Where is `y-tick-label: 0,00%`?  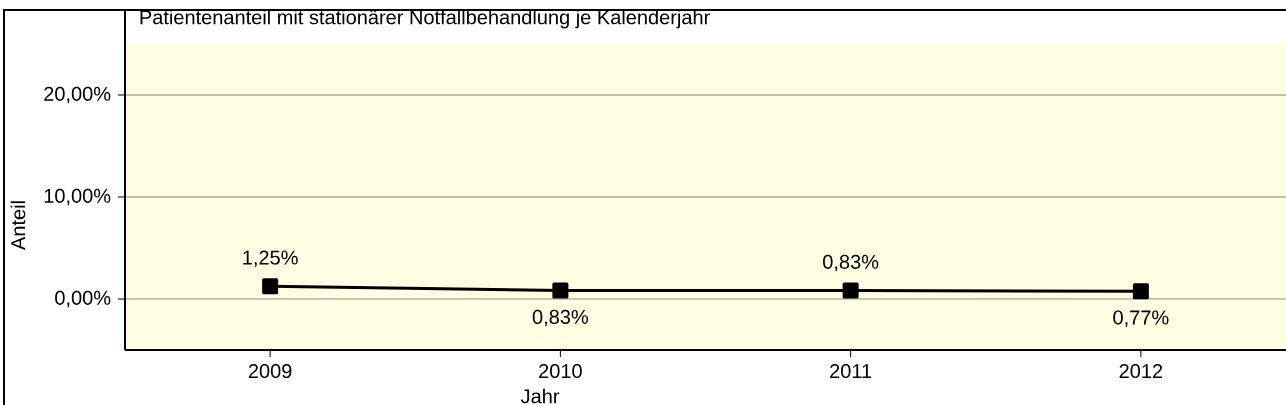 y-tick-label: 0,00% is located at coordinates (83, 299).